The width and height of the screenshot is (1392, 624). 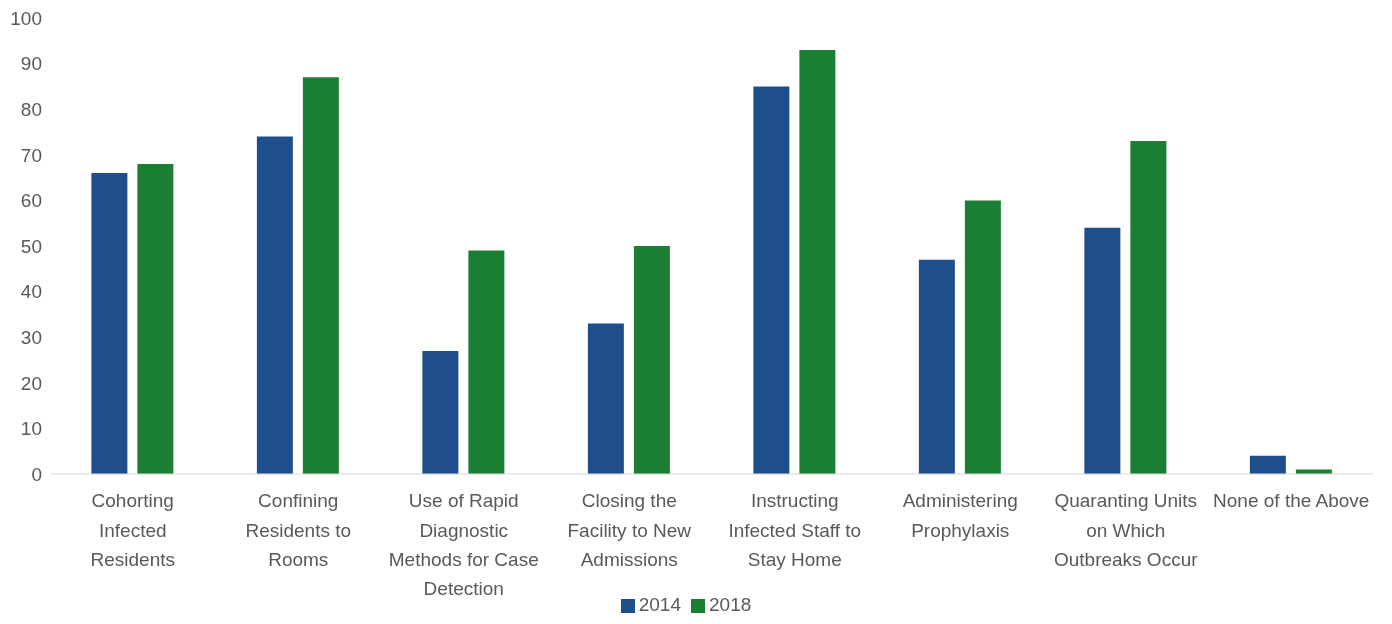 What do you see at coordinates (31, 246) in the screenshot?
I see `y-tick-label: 50` at bounding box center [31, 246].